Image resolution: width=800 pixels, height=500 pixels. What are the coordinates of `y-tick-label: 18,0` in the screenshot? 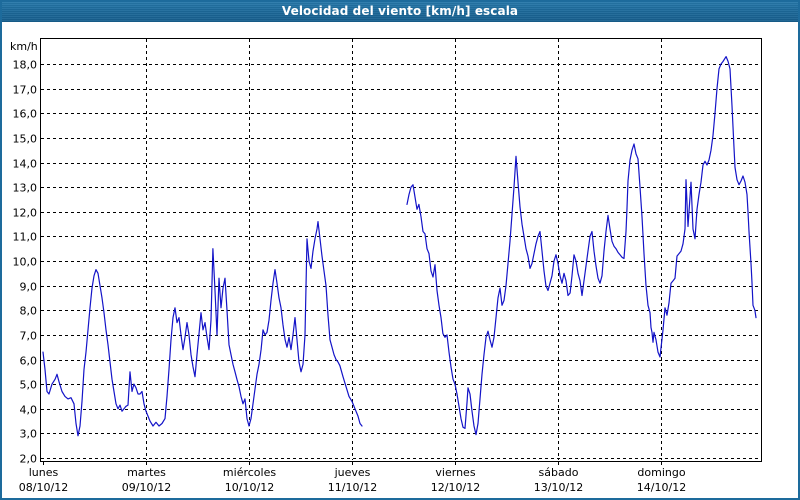 It's located at (25, 65).